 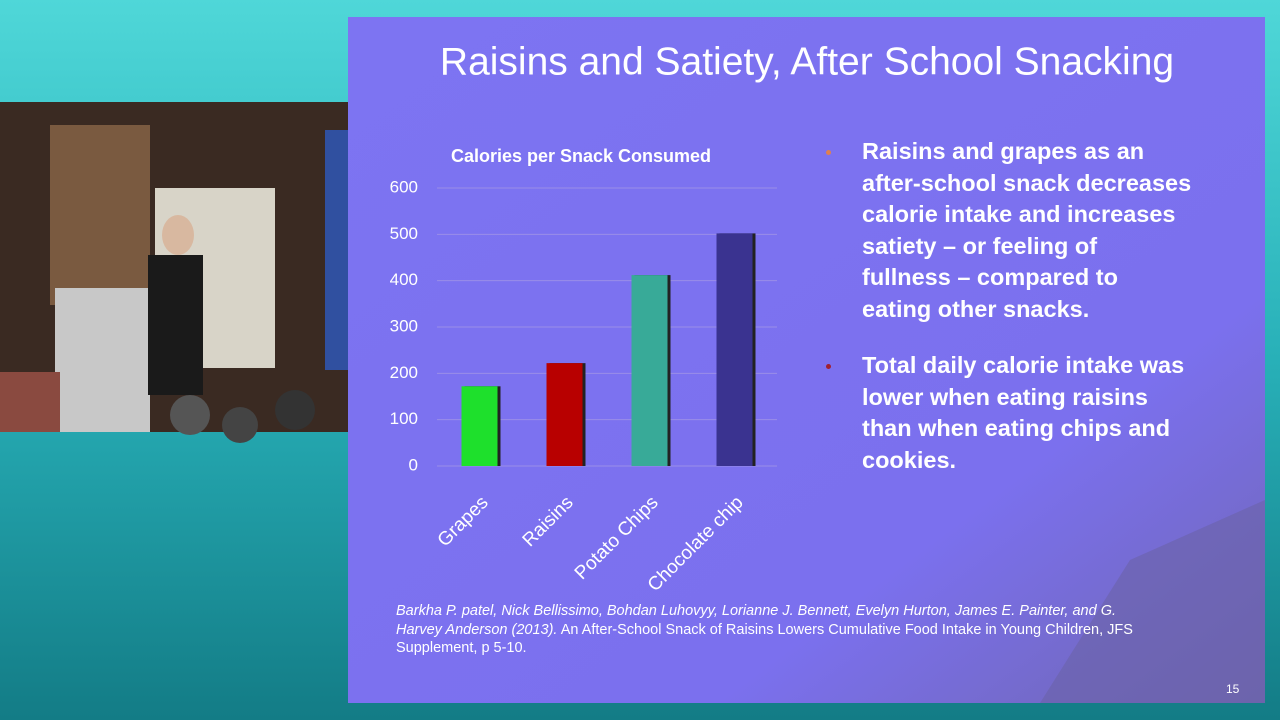 I want to click on y-tick-label: 400, so click(x=404, y=279).